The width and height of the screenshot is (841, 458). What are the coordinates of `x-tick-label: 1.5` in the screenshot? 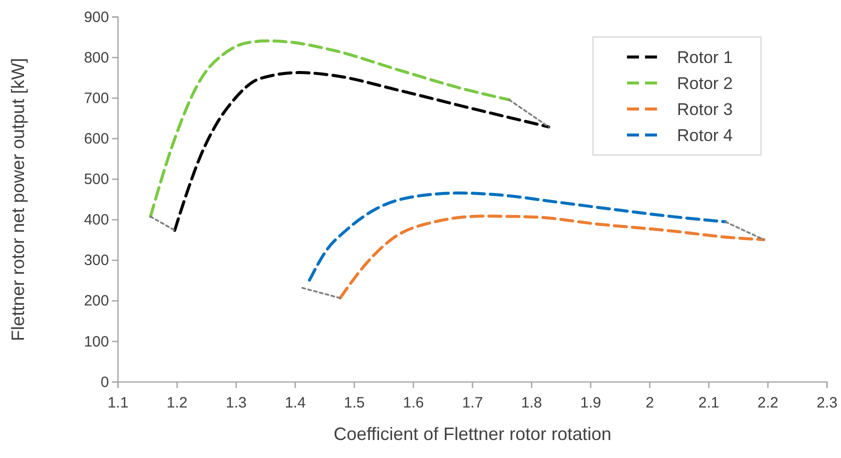 It's located at (354, 403).